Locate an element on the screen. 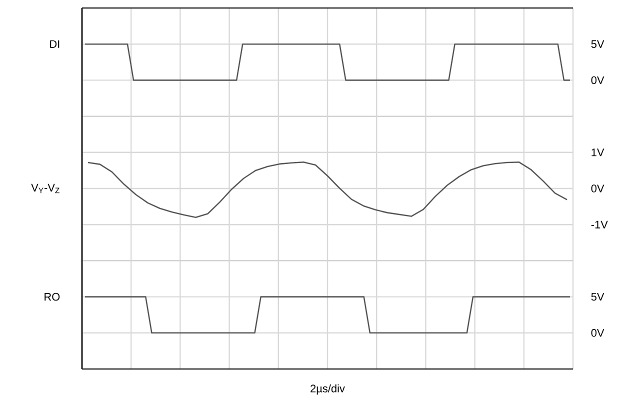 The width and height of the screenshot is (618, 408). y-tick-label: 1V is located at coordinates (598, 152).